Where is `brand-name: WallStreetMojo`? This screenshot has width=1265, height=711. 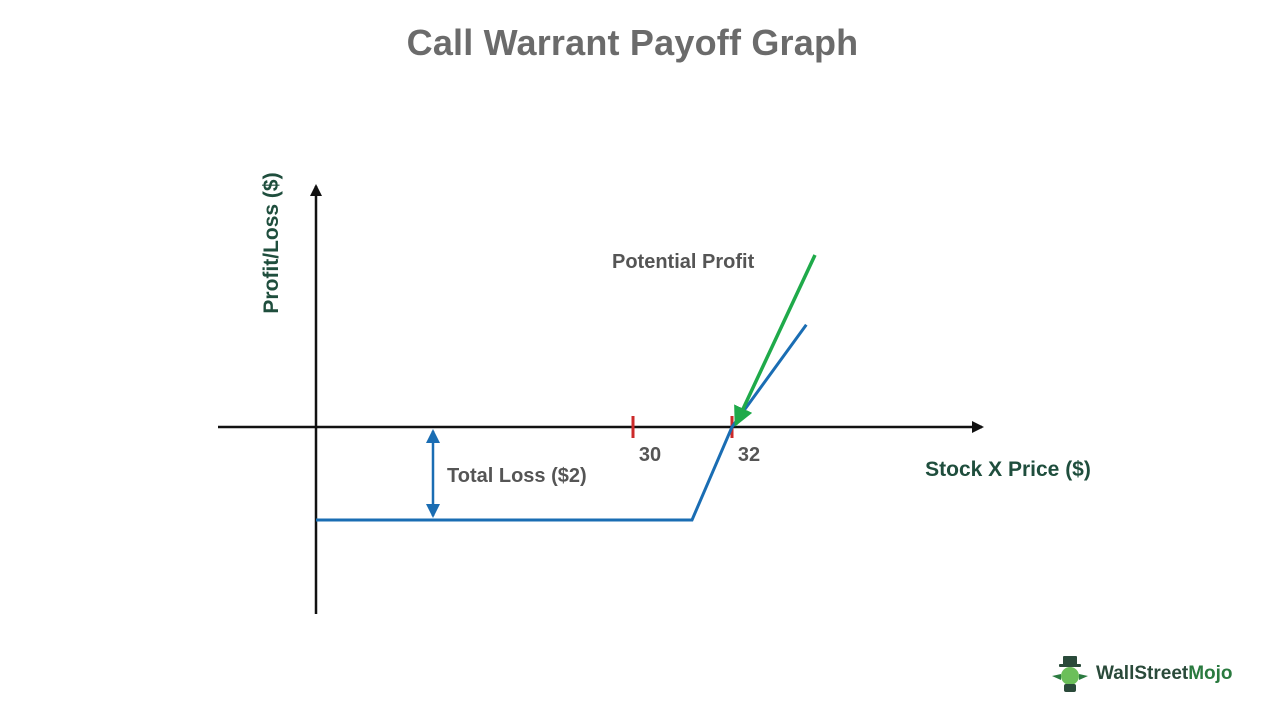 brand-name: WallStreetMojo is located at coordinates (1164, 674).